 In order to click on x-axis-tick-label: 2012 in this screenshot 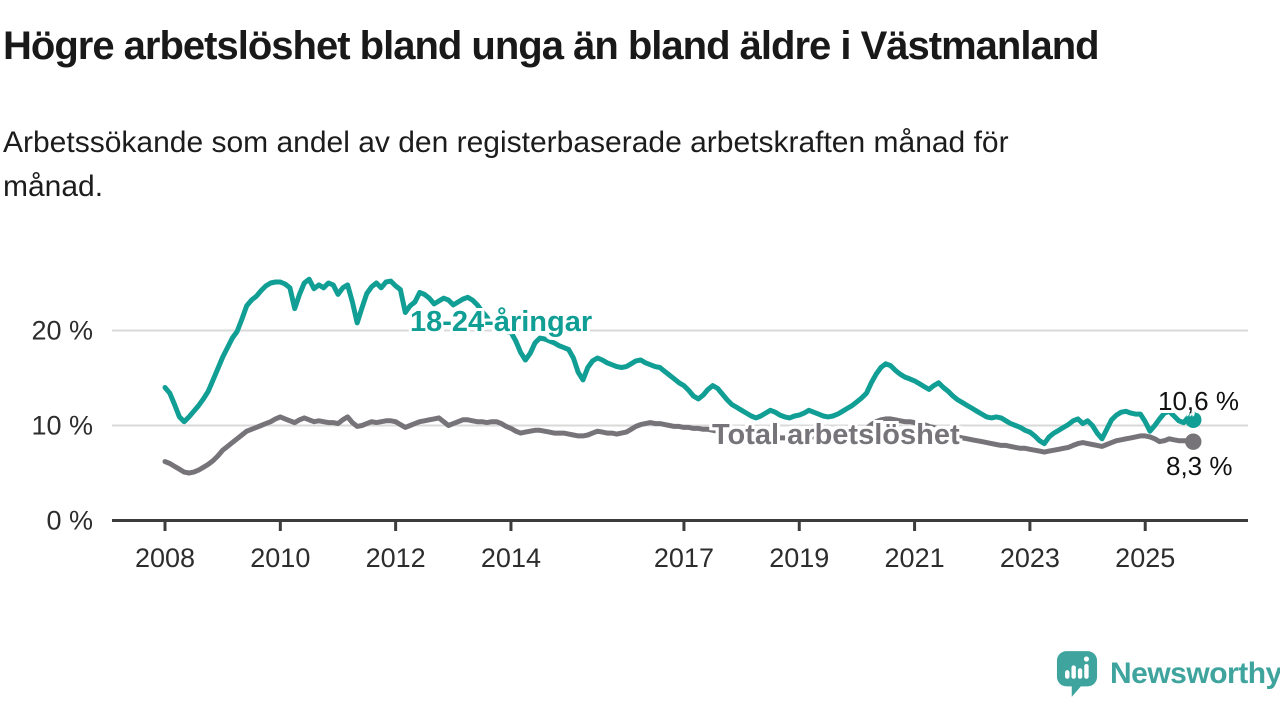, I will do `click(396, 558)`.